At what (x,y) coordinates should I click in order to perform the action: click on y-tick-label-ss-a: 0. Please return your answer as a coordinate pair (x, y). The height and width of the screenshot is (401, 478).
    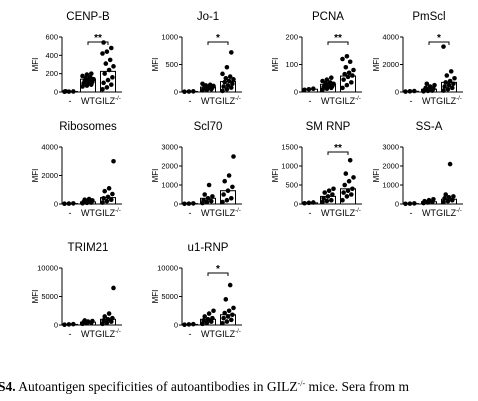
    Looking at the image, I should click on (397, 204).